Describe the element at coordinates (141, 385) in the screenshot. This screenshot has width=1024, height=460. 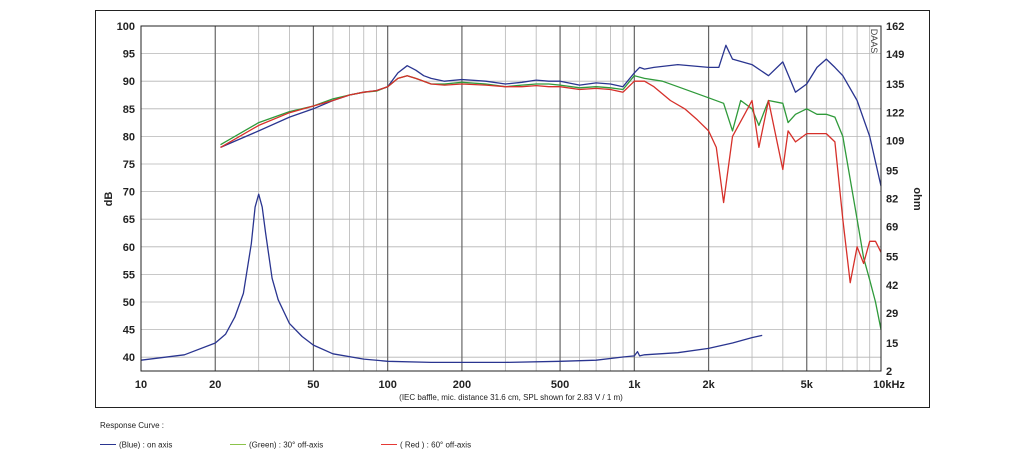
I see `x-tick-label: 10` at that location.